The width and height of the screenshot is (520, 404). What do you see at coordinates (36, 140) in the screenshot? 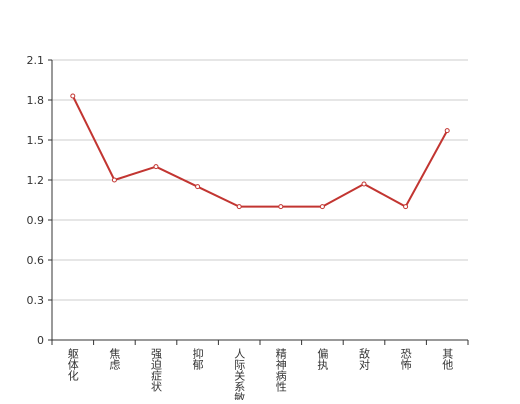
I see `y-tick-label: 1.5` at bounding box center [36, 140].